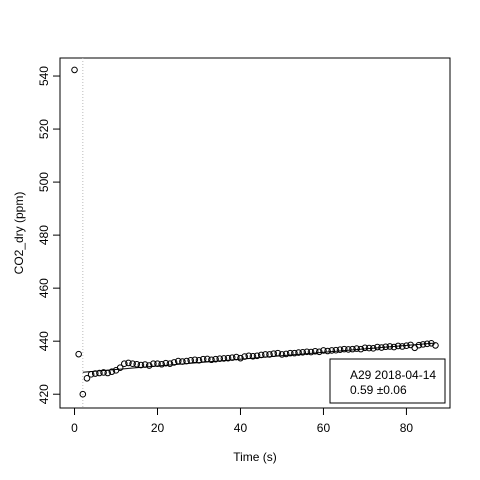 Image resolution: width=480 pixels, height=480 pixels. I want to click on y-tick-label: 540, so click(44, 76).